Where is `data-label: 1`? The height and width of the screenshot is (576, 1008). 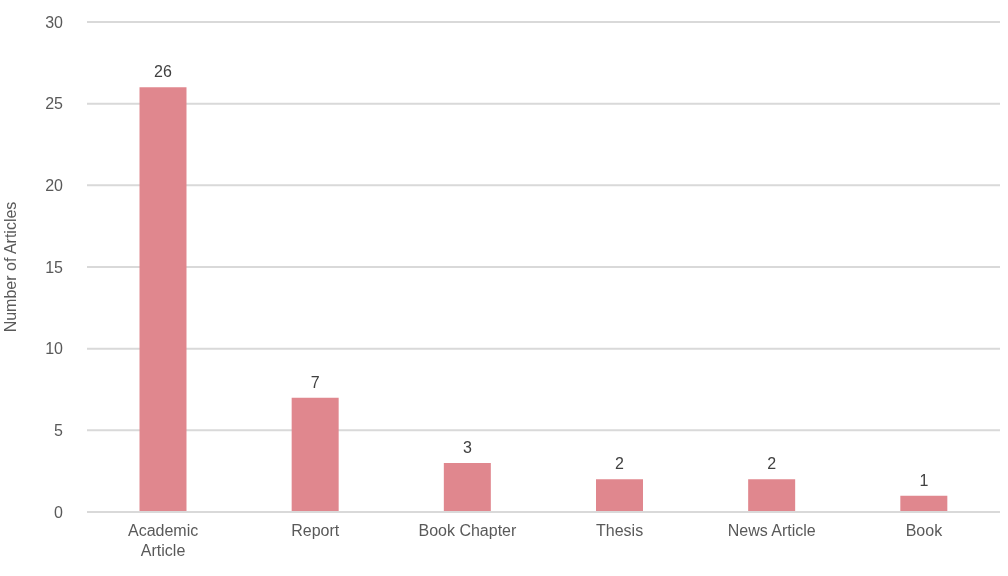 data-label: 1 is located at coordinates (924, 480).